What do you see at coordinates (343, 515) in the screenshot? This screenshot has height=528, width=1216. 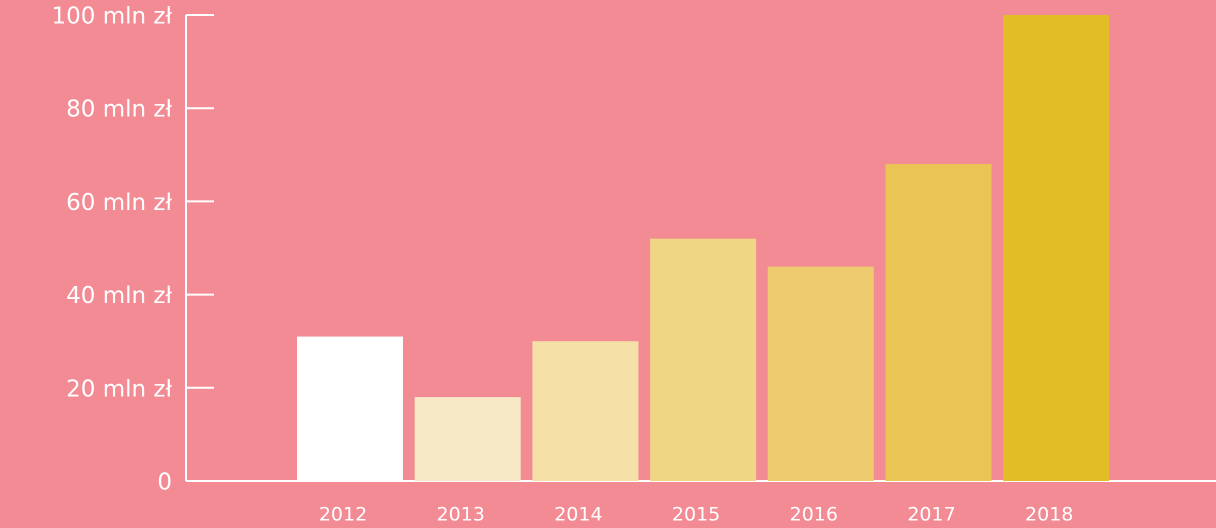 I see `x-tick-label: 2012` at bounding box center [343, 515].